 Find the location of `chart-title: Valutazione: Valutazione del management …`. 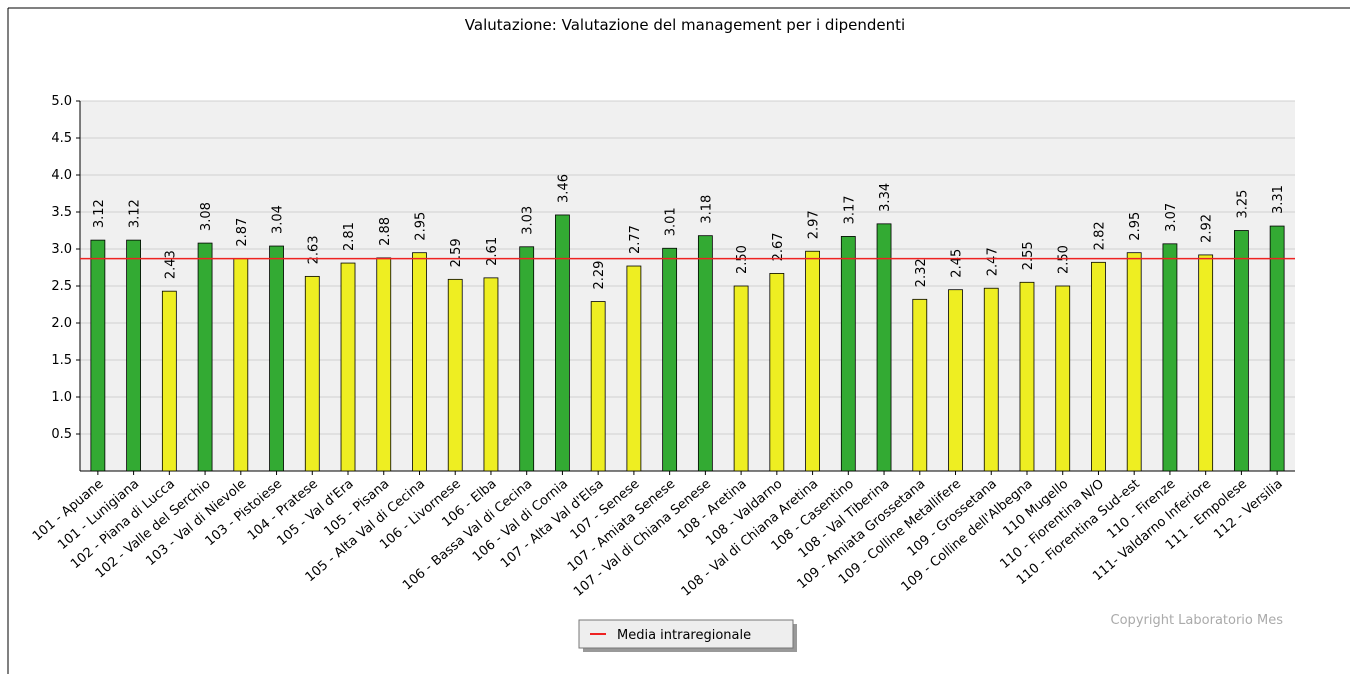

chart-title: Valutazione: Valutazione del management … is located at coordinates (685, 25).